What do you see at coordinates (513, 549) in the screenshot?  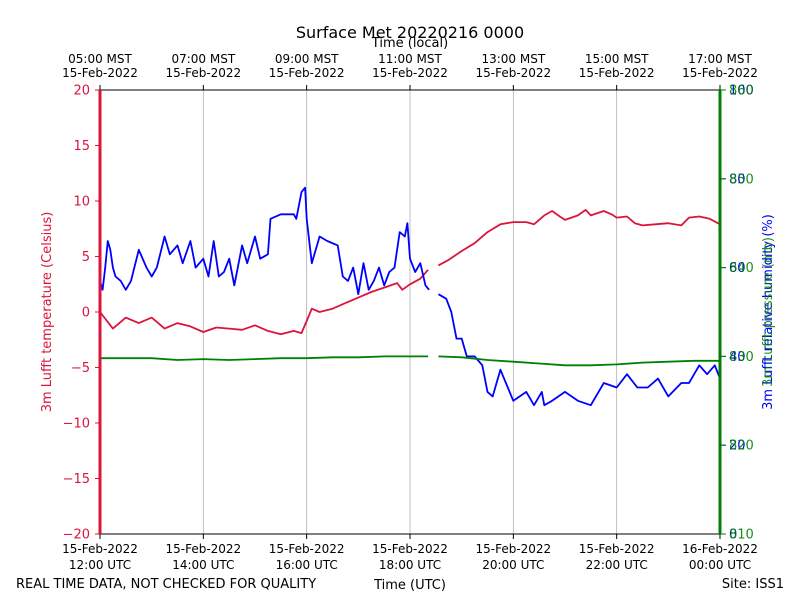 I see `bottom-tick-date-4: 15-Feb-2022` at bounding box center [513, 549].